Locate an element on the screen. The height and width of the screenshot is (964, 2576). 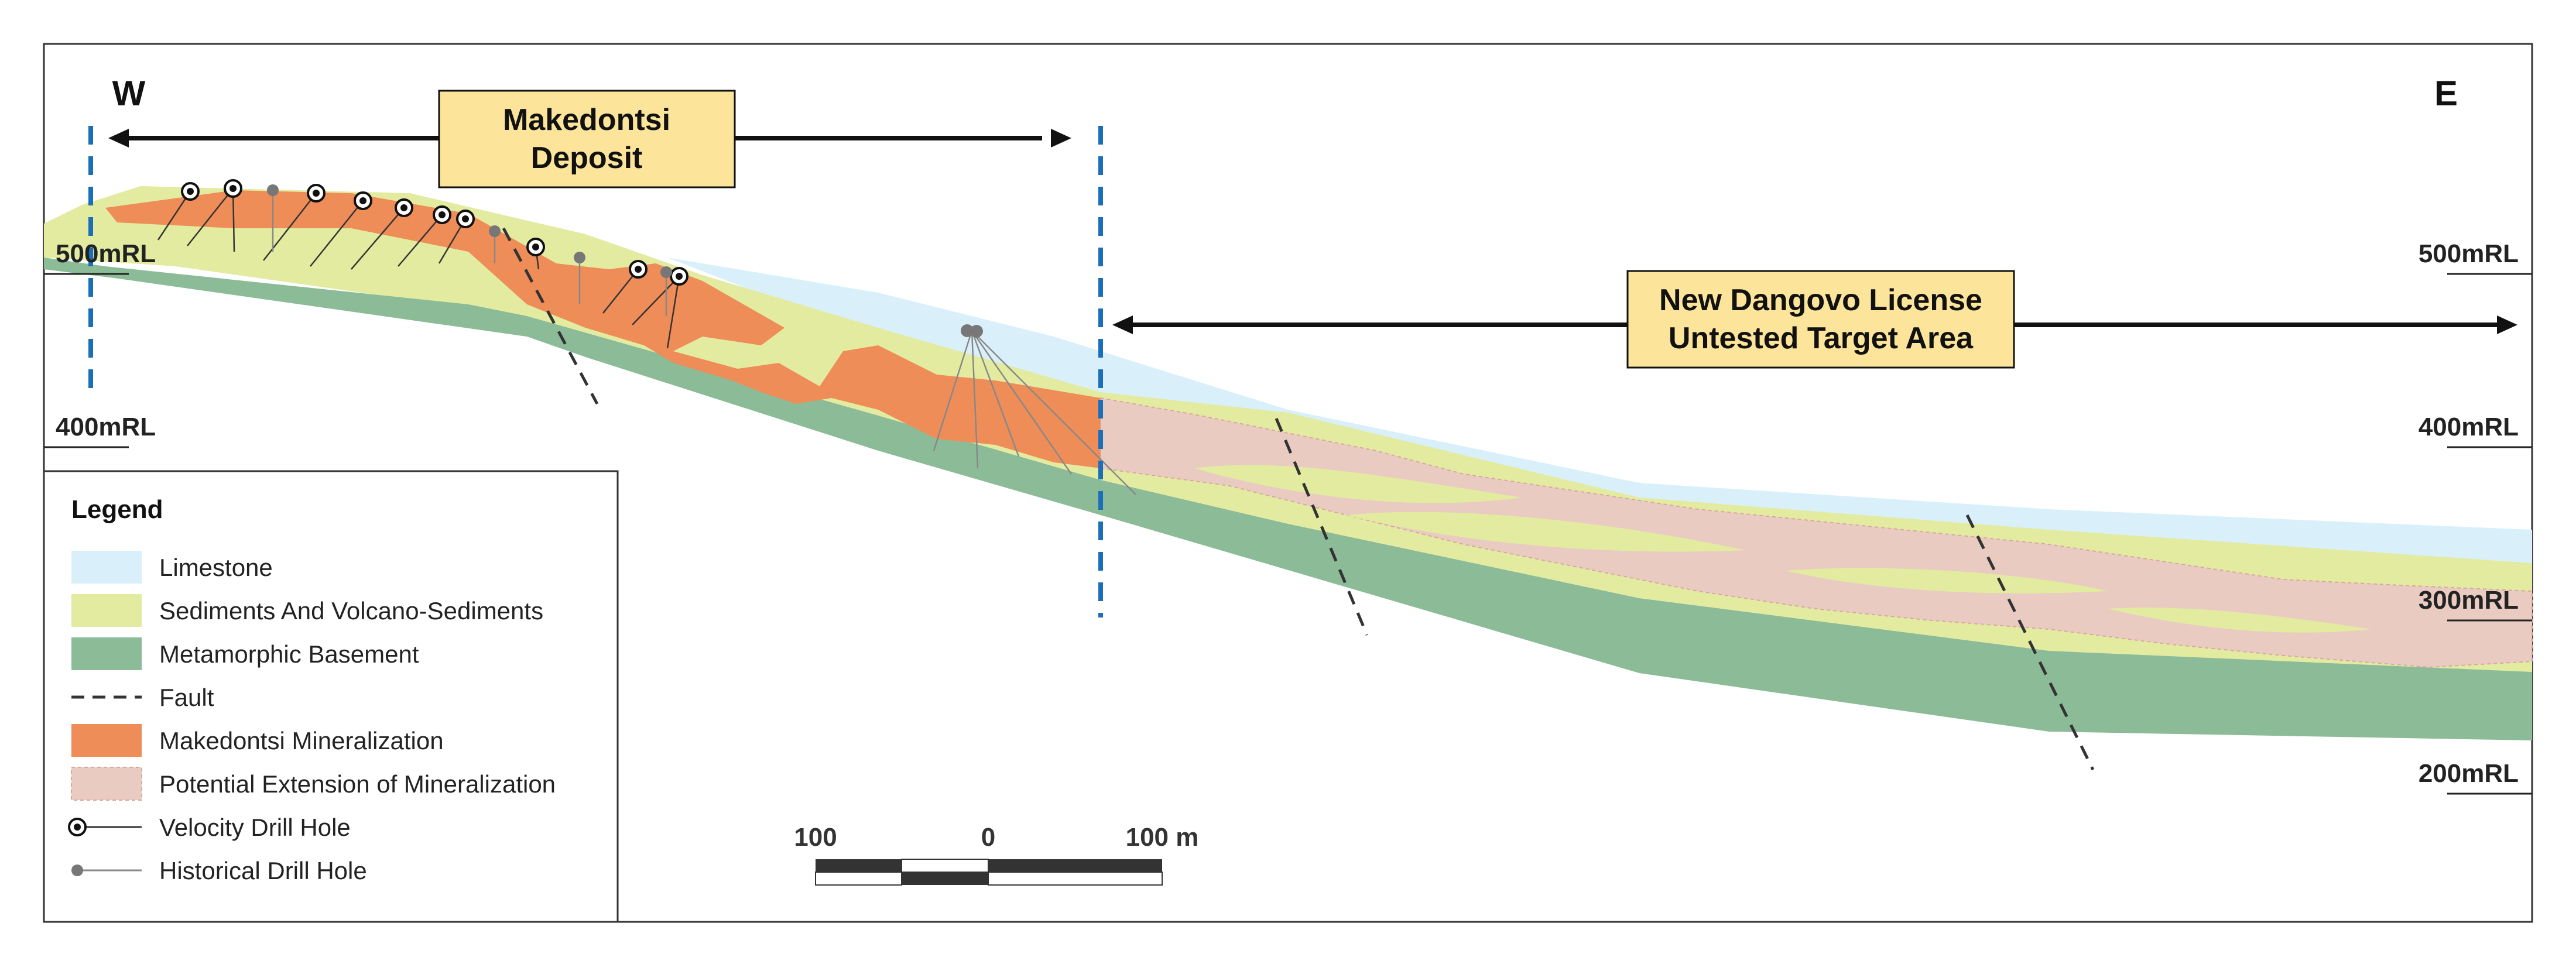
legend-label: Historical Drill Hole is located at coordinates (263, 870).